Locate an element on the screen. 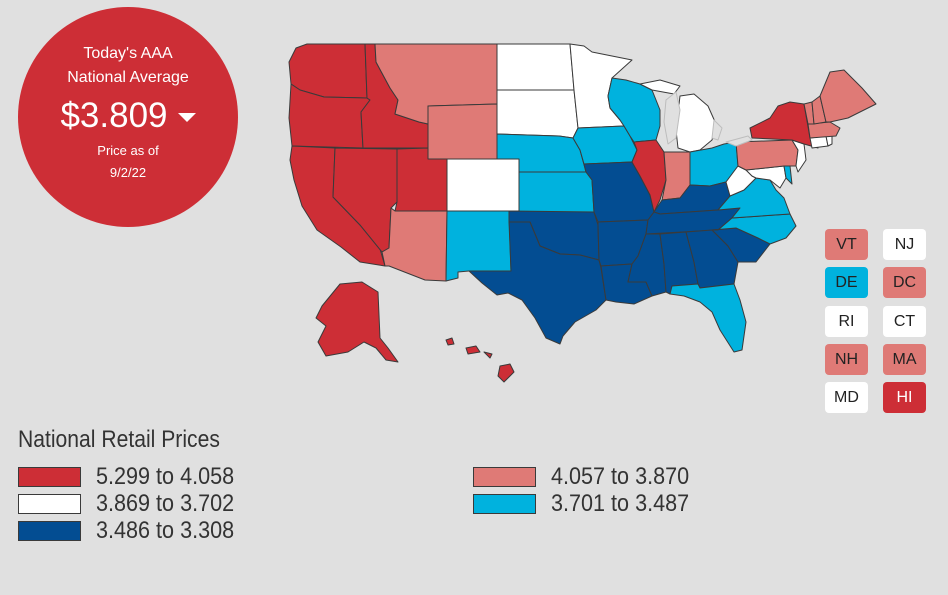 This screenshot has width=948, height=595. small-state-tile: VT is located at coordinates (846, 244).